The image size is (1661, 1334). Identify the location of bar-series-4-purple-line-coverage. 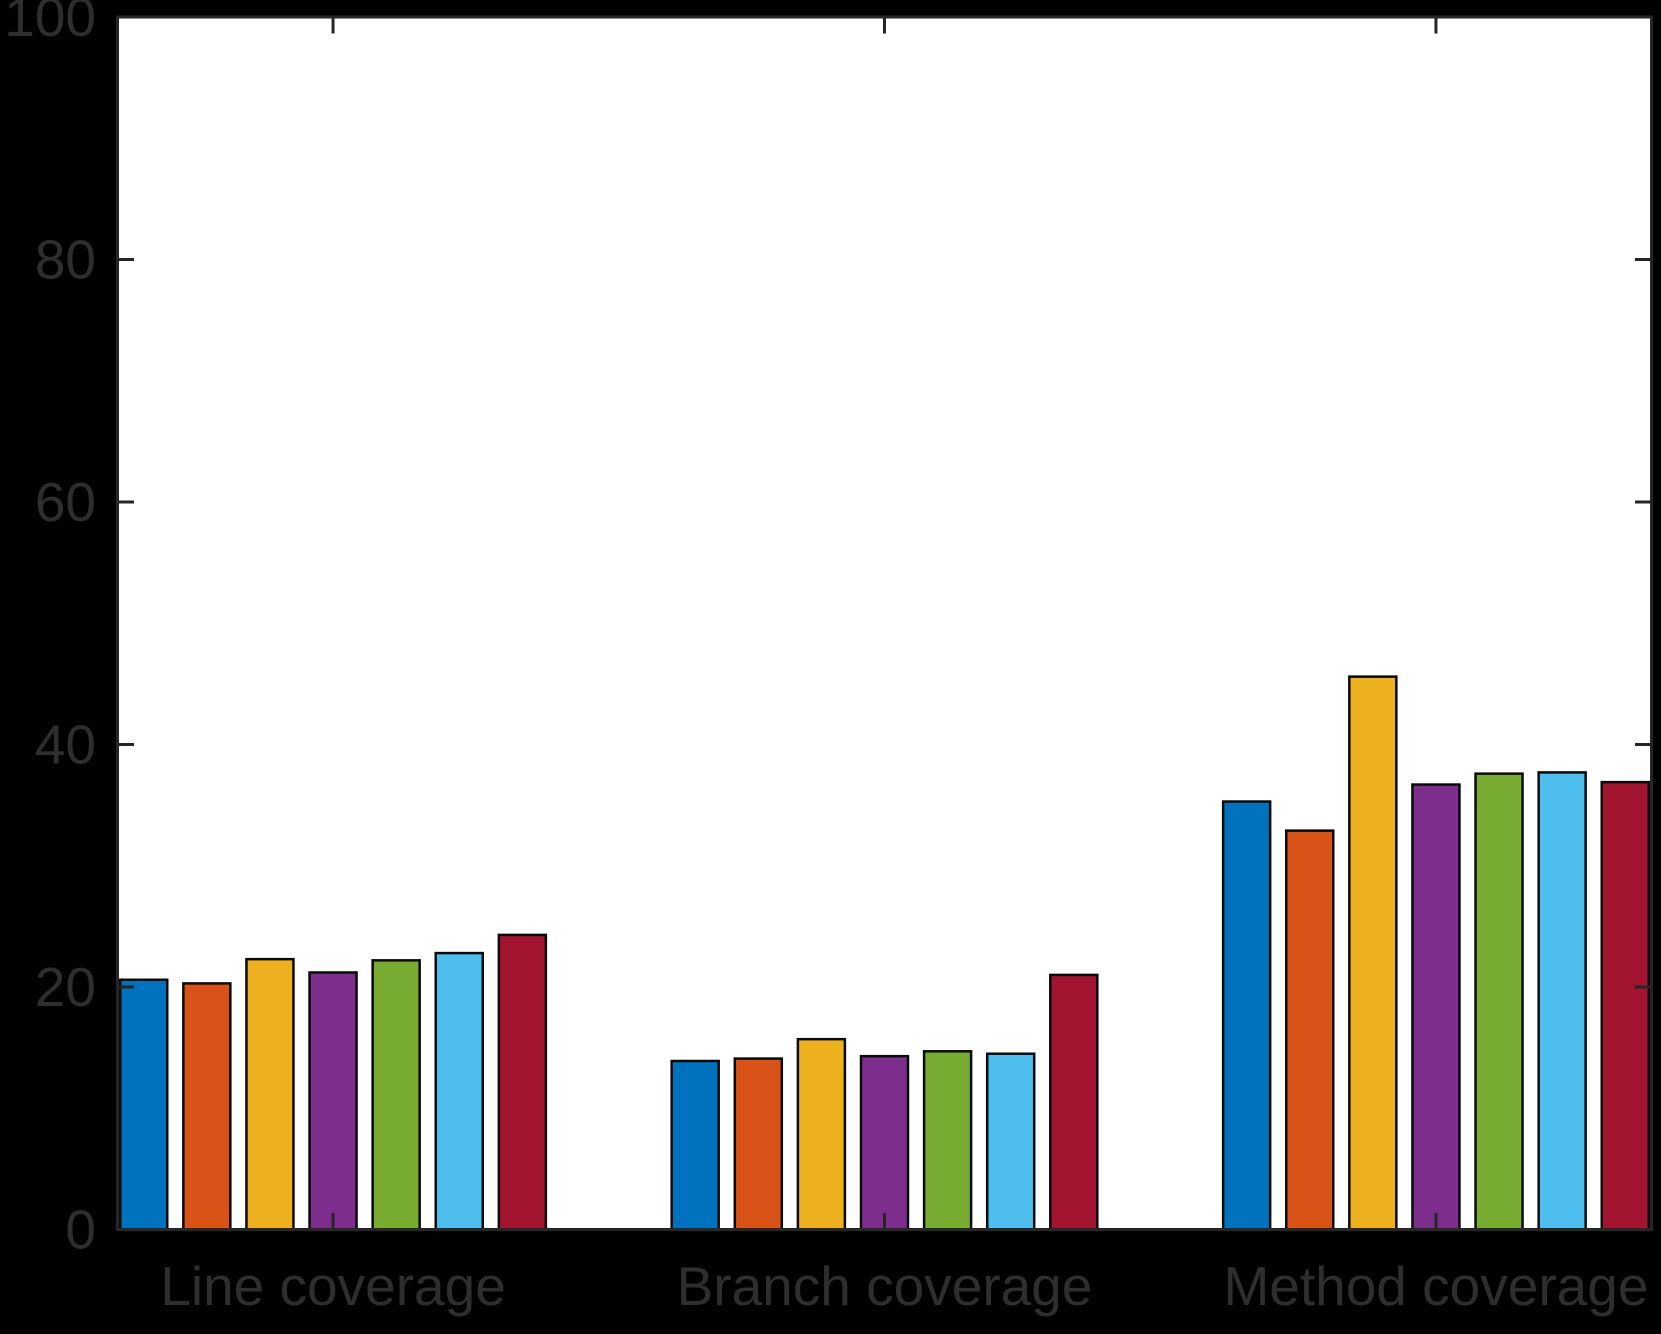
(333, 1102).